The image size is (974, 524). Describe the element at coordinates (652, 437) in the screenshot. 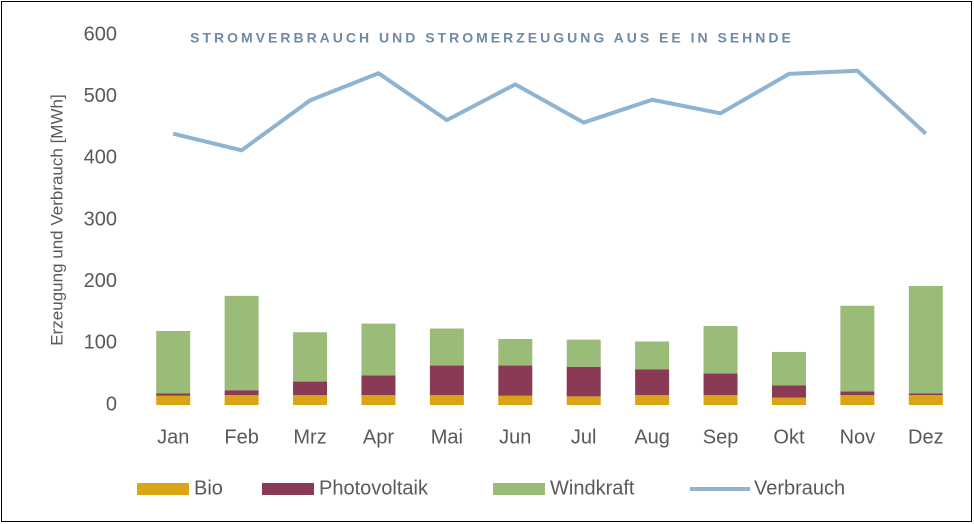

I see `x-tick-label: Aug` at that location.